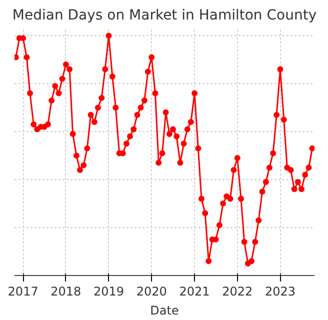 The width and height of the screenshot is (328, 320). I want to click on chart-title: Median Days on Market in Hamilton County, so click(164, 16).